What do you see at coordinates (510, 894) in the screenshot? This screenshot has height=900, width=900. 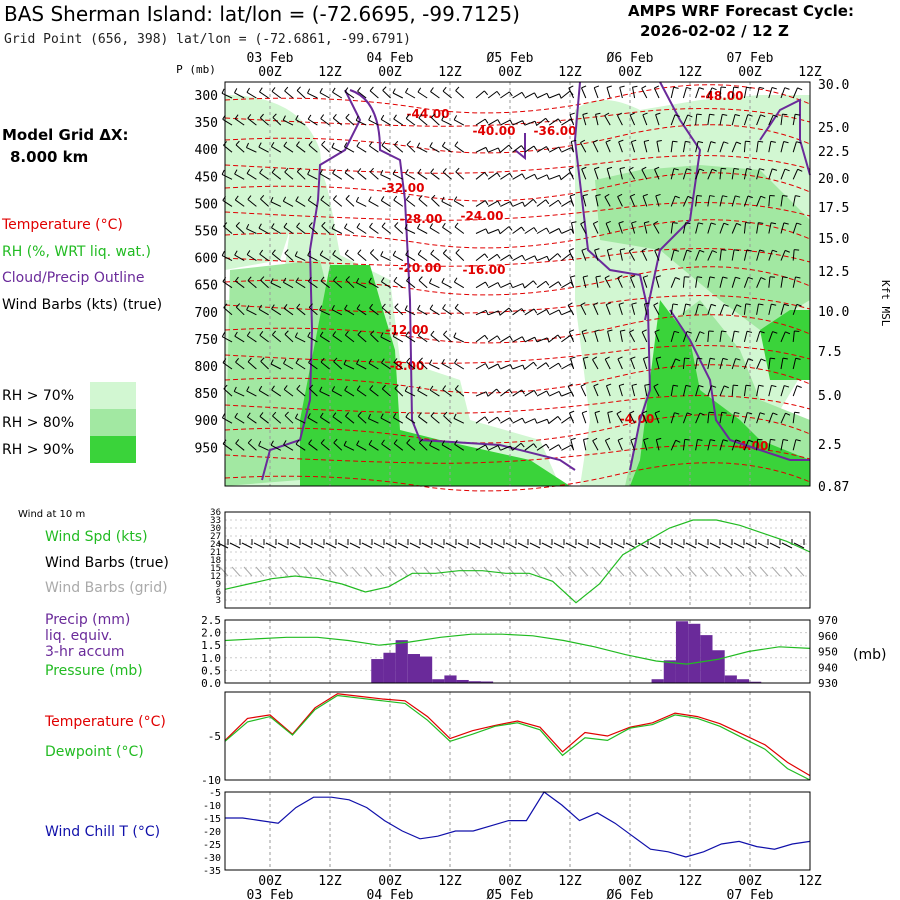 I see `bottom-date-label: Ø5 Feb` at bounding box center [510, 894].